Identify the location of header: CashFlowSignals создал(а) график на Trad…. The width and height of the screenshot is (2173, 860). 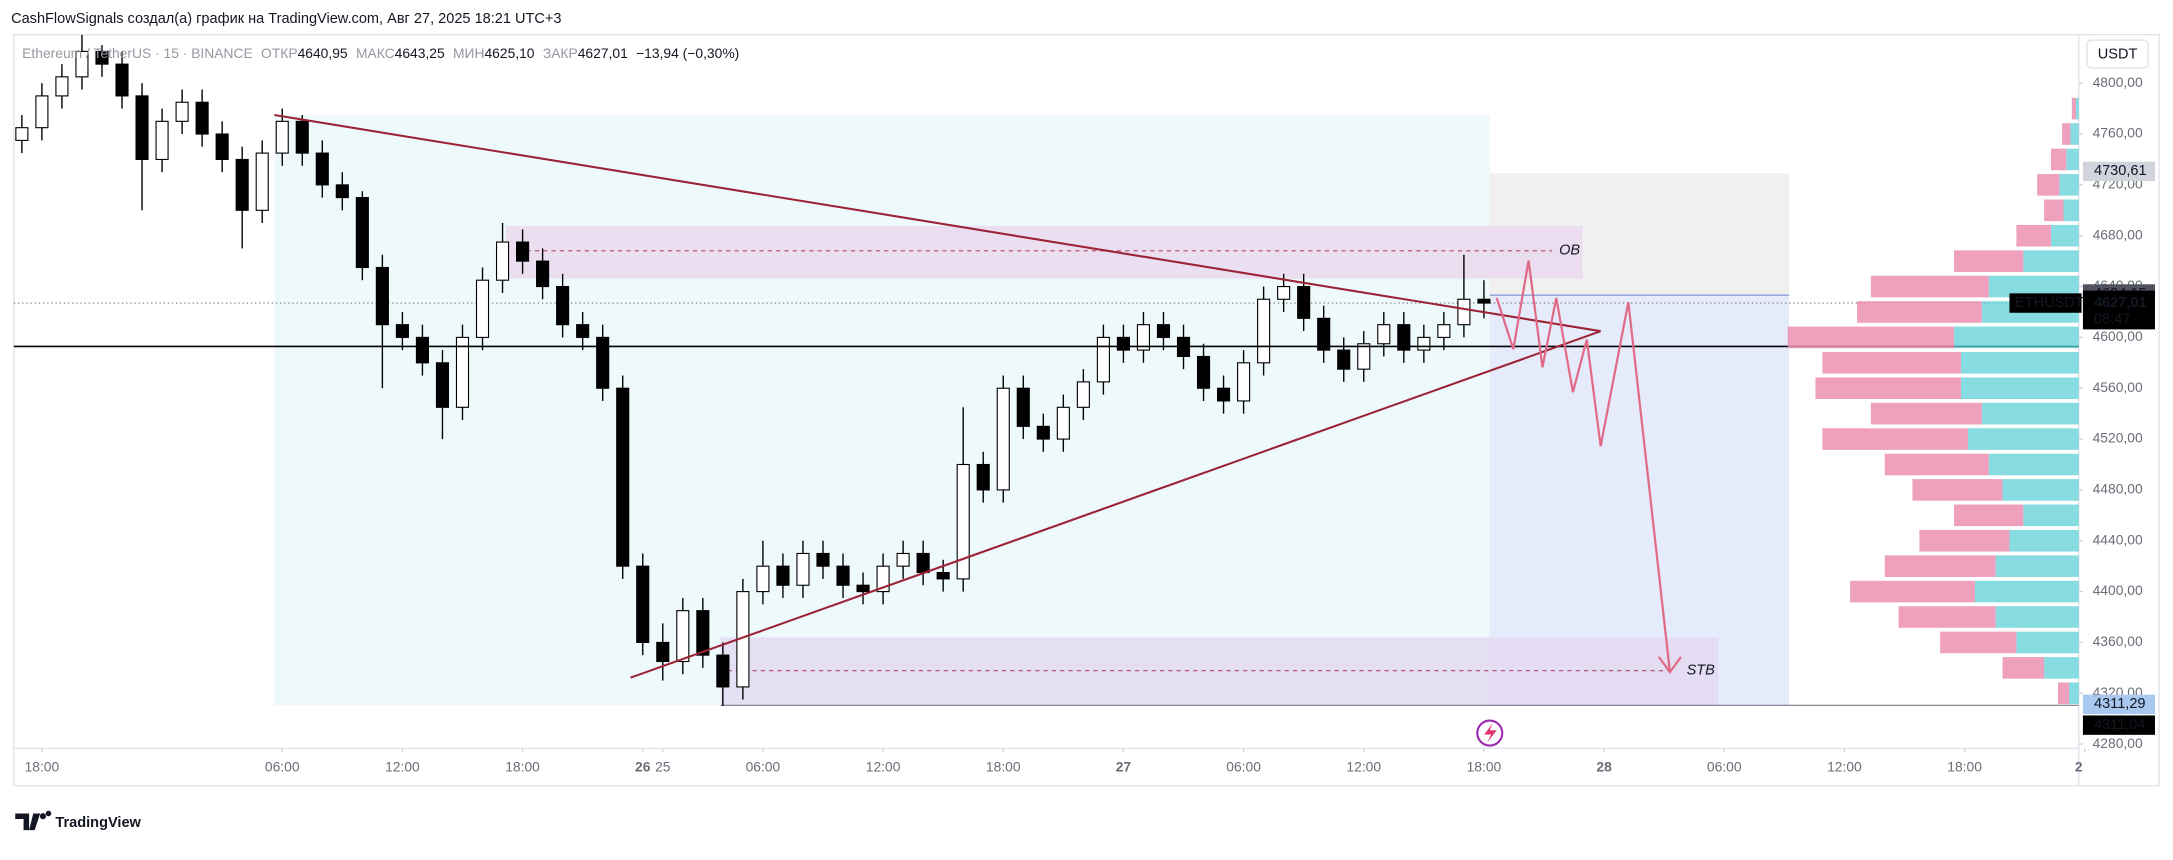
(286, 19).